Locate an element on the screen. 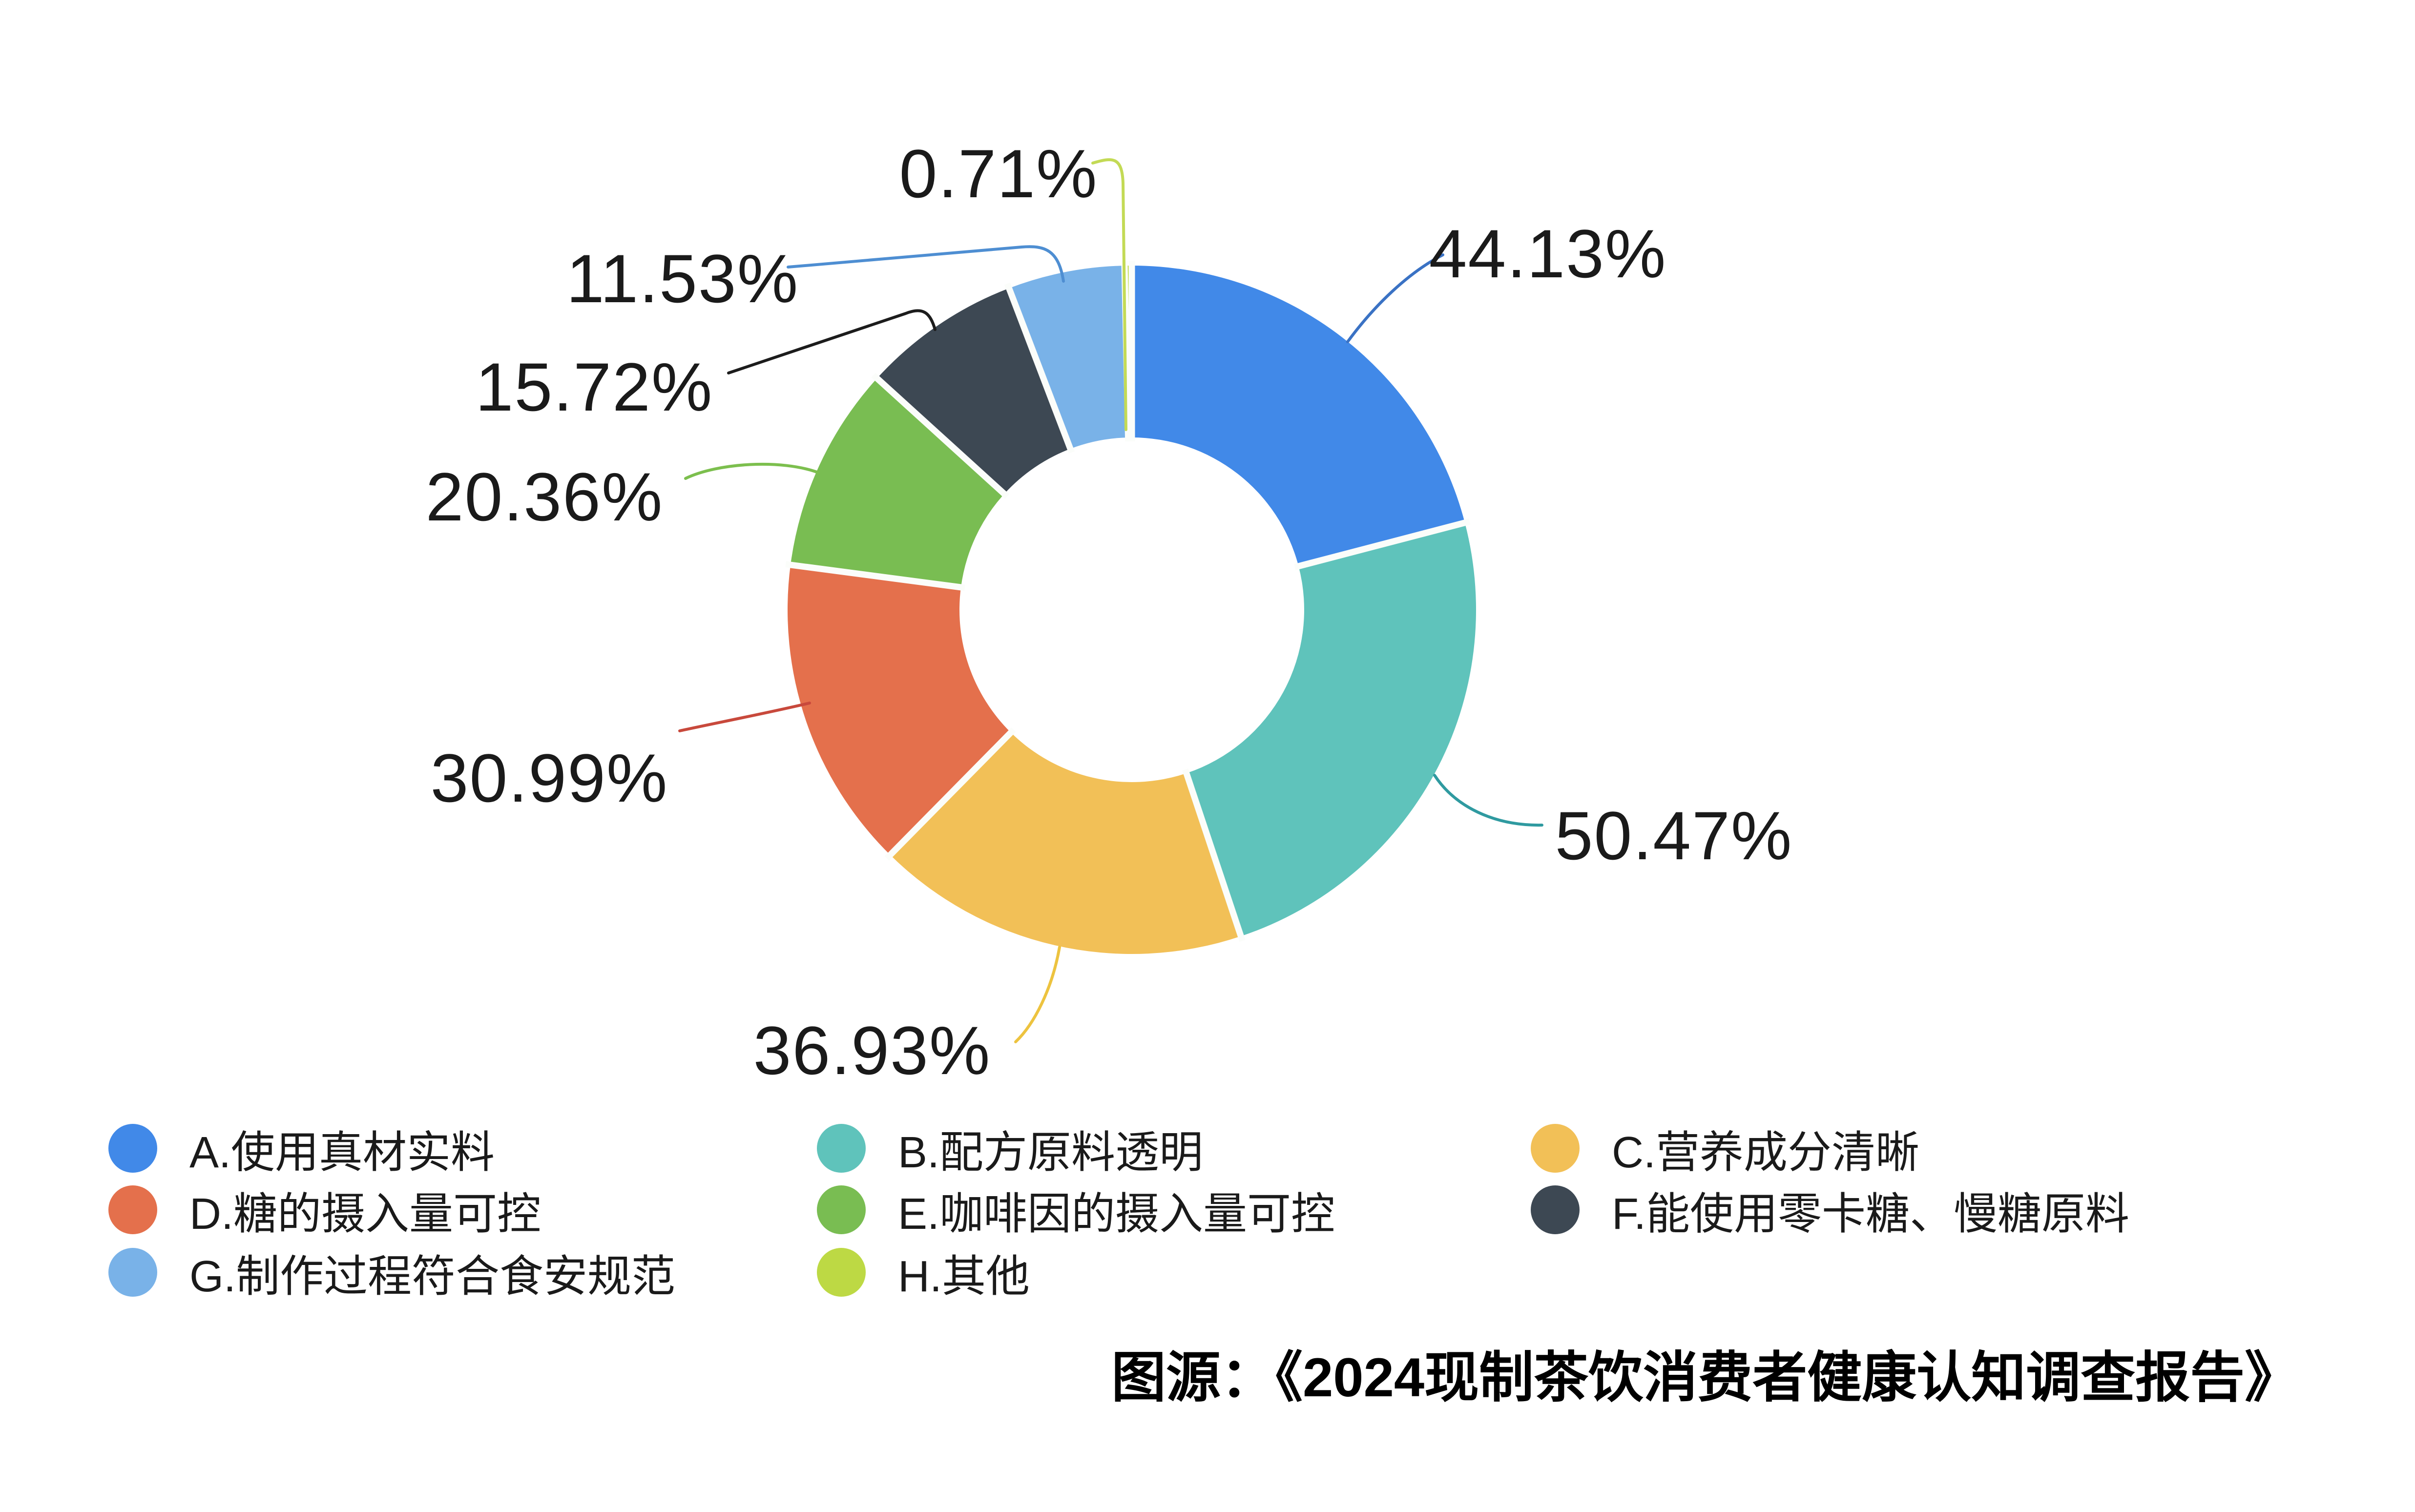 This screenshot has height=1512, width=2415. leader-line-D is located at coordinates (744, 717).